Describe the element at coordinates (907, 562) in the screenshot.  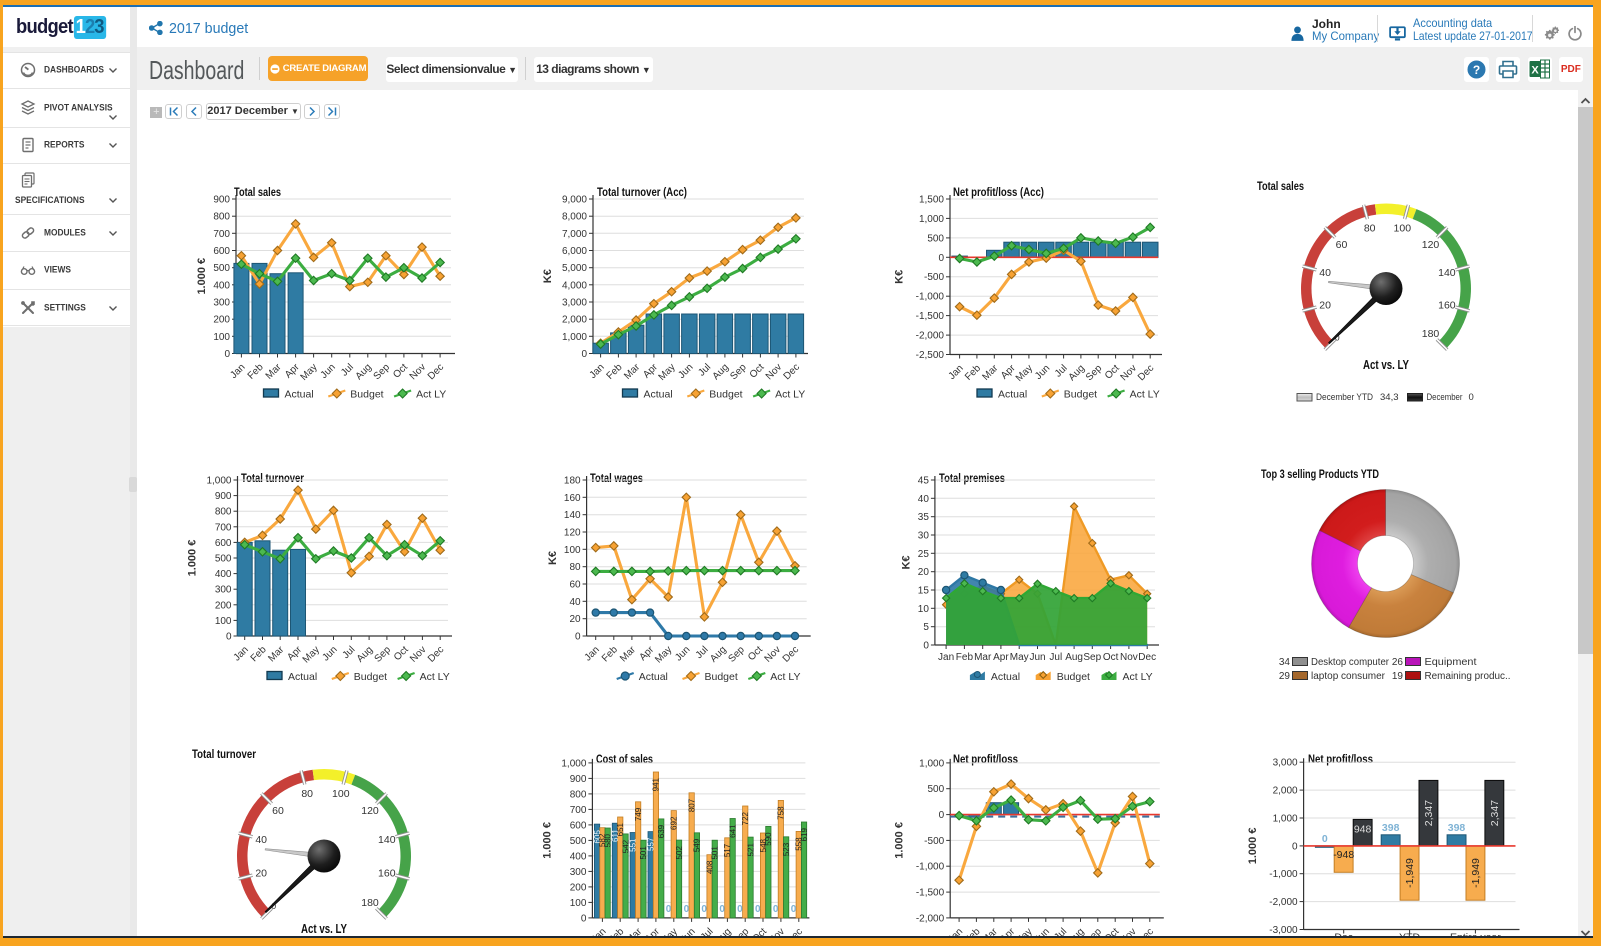
I see `svg-text: K€` at that location.